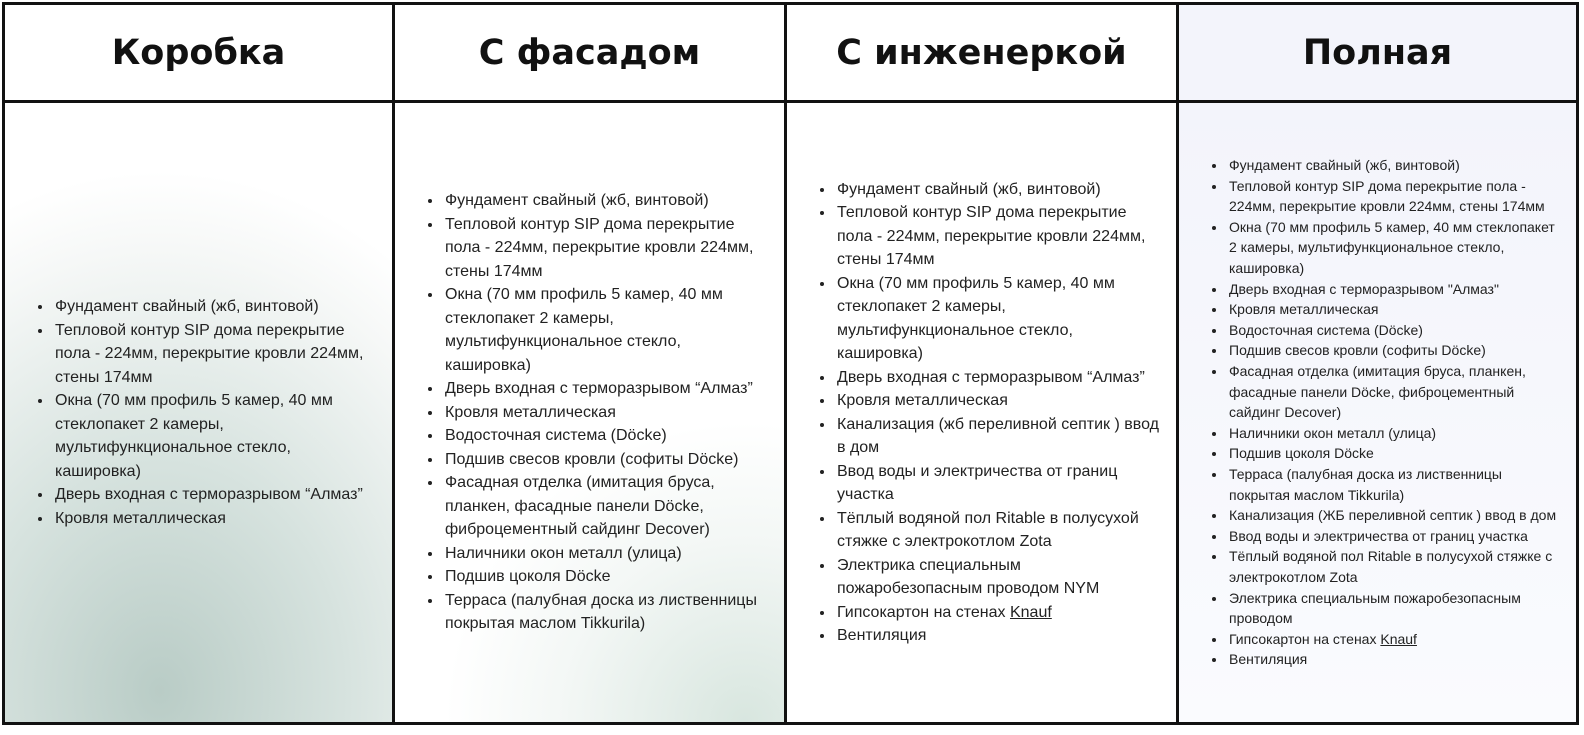 This screenshot has width=1584, height=735. What do you see at coordinates (1394, 289) in the screenshot?
I see `list-item: Дверь входная с терморазрывом "Алмаз"` at bounding box center [1394, 289].